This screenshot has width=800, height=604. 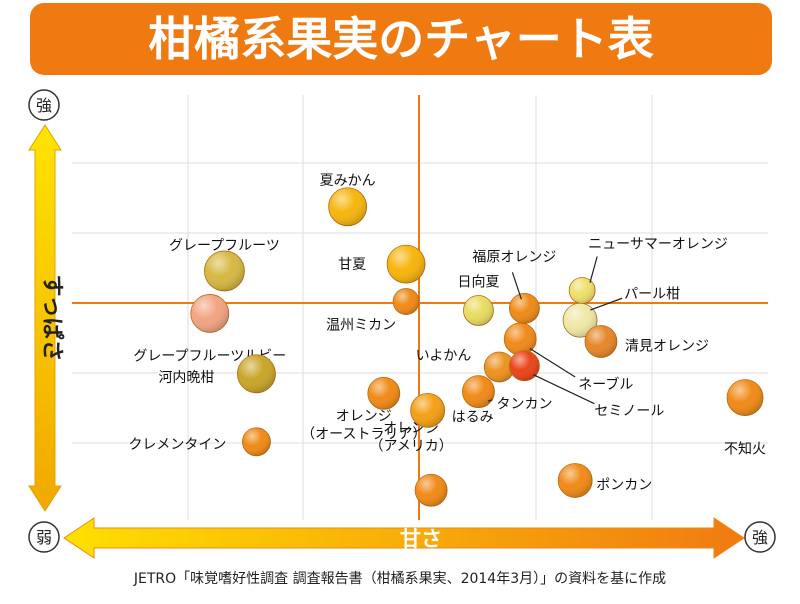 I want to click on data-point-label: 温州ミカン, so click(x=361, y=326).